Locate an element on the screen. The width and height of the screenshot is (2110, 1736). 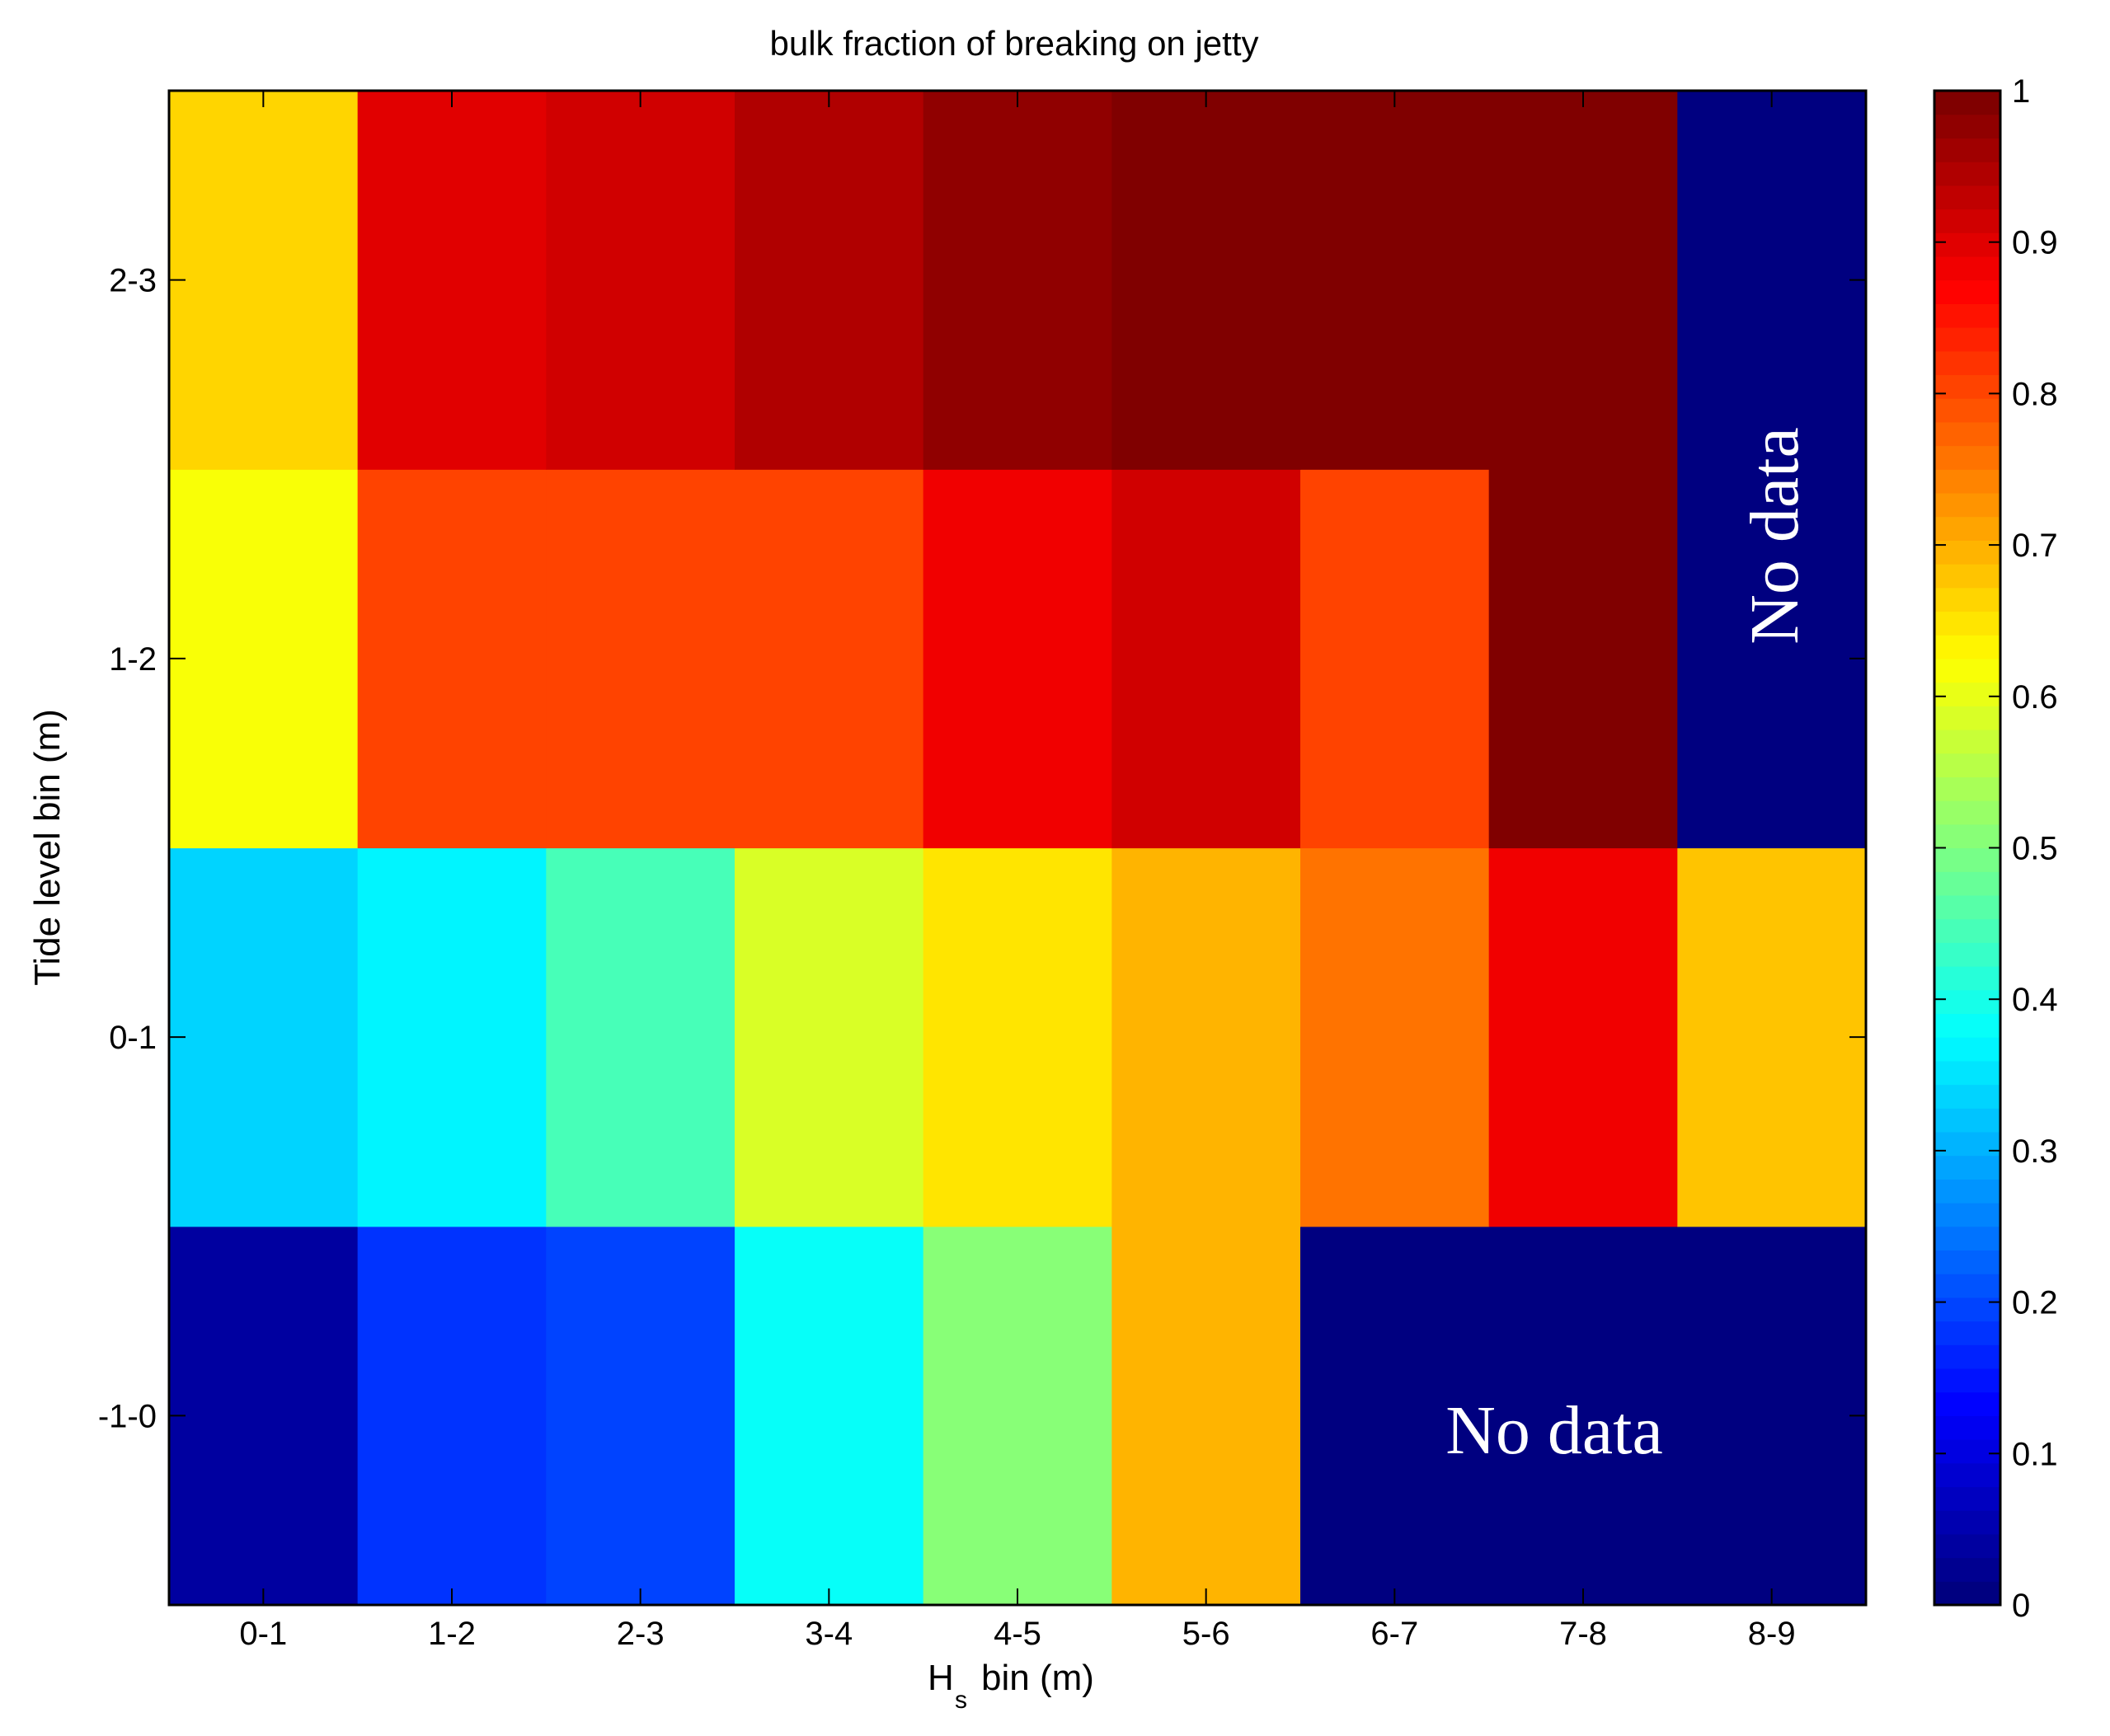
colorbar-tick-label: 0 is located at coordinates (2021, 1606).